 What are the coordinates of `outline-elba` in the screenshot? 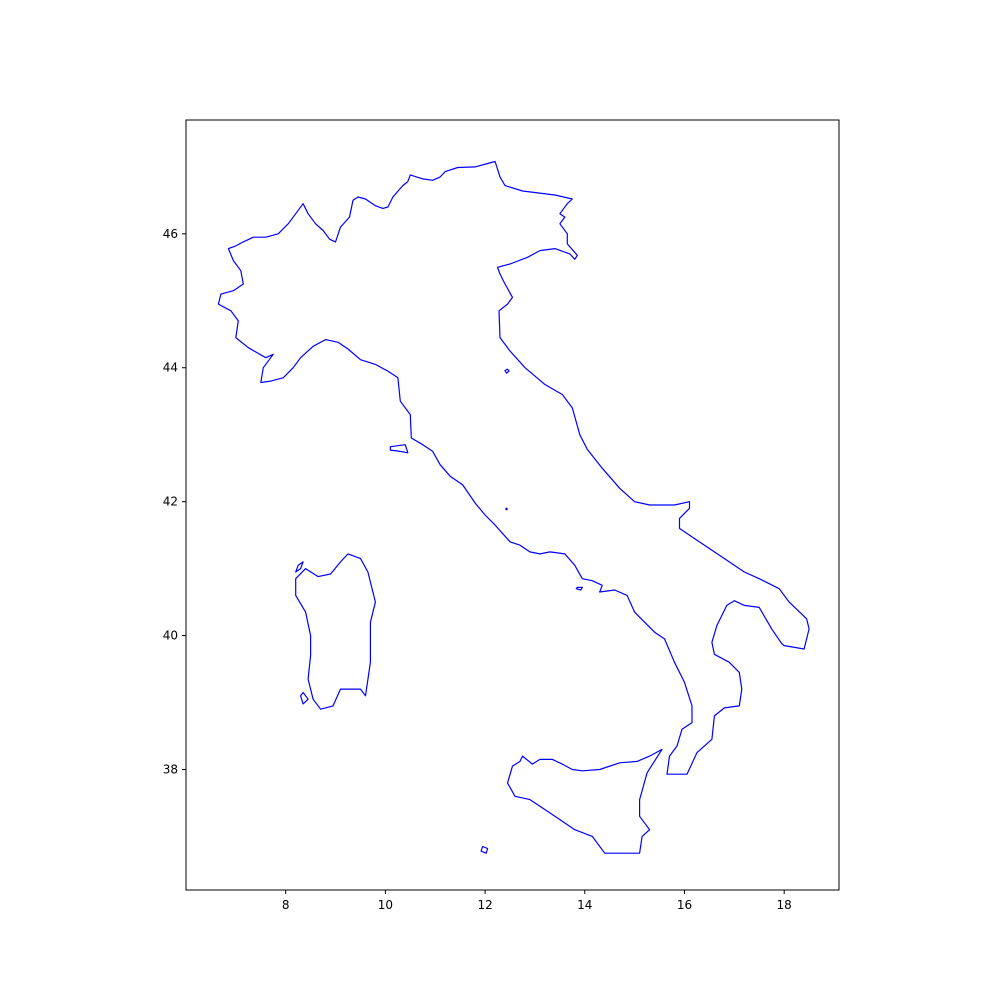 It's located at (399, 449).